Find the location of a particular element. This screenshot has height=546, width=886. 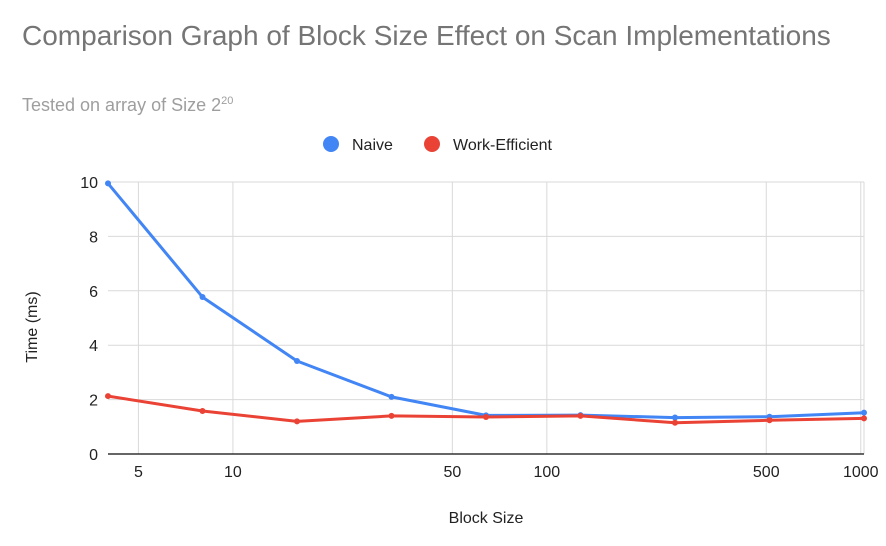

legend-label: Work-Efficient is located at coordinates (503, 145).